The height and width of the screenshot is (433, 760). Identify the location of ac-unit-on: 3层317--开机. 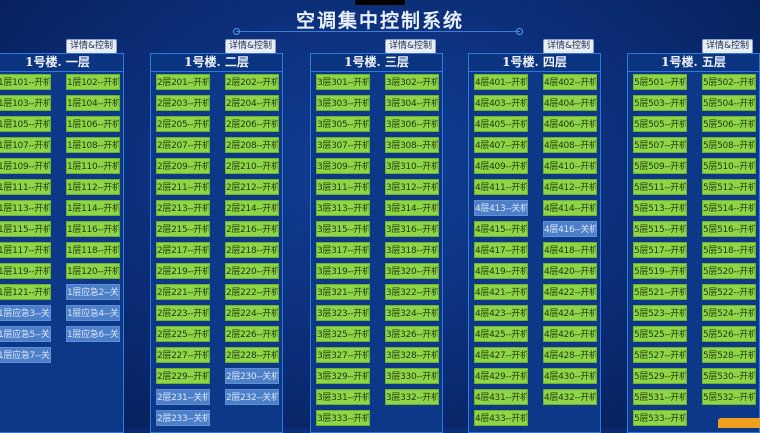
(343, 250).